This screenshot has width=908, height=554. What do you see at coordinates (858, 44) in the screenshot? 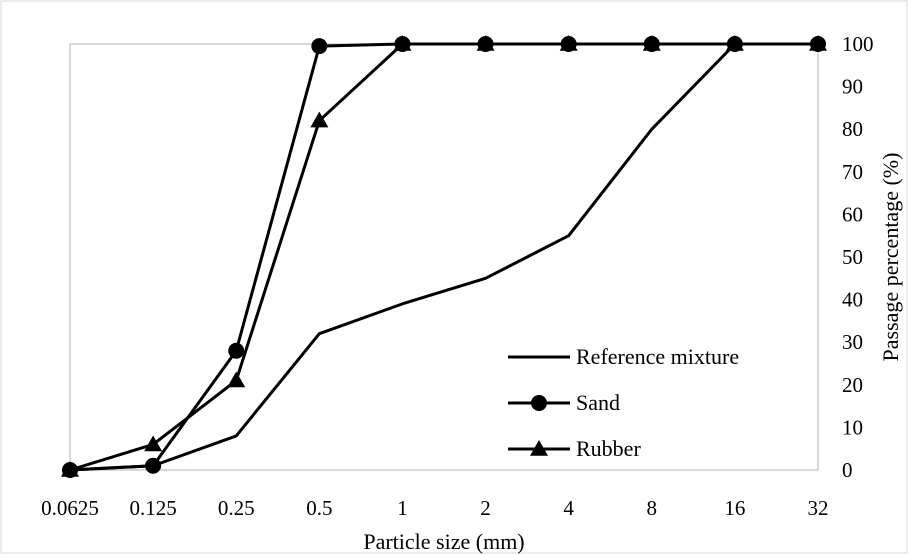
I see `y-tick-label: 100` at bounding box center [858, 44].